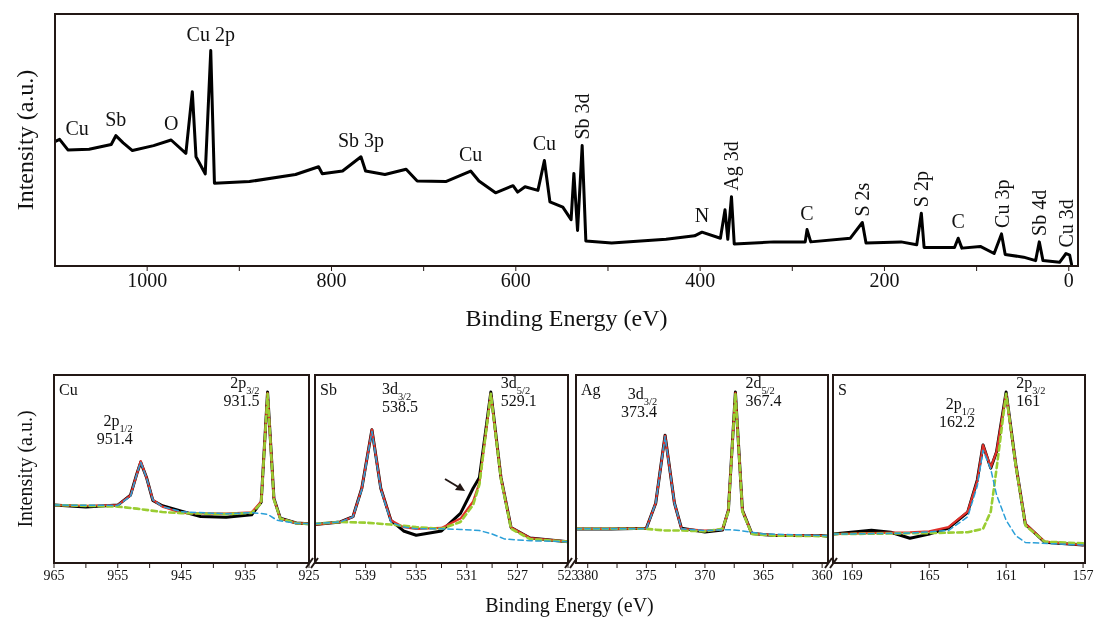 This screenshot has height=622, width=1107. I want to click on x-tick-label: 523, so click(568, 575).